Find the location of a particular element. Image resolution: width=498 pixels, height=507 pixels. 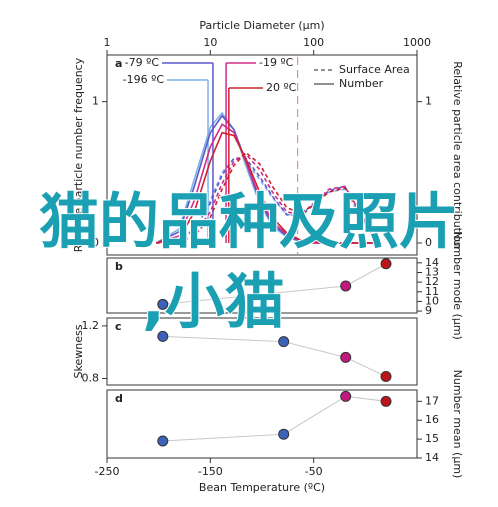

x-tick-label: 1 is located at coordinates (107, 42).